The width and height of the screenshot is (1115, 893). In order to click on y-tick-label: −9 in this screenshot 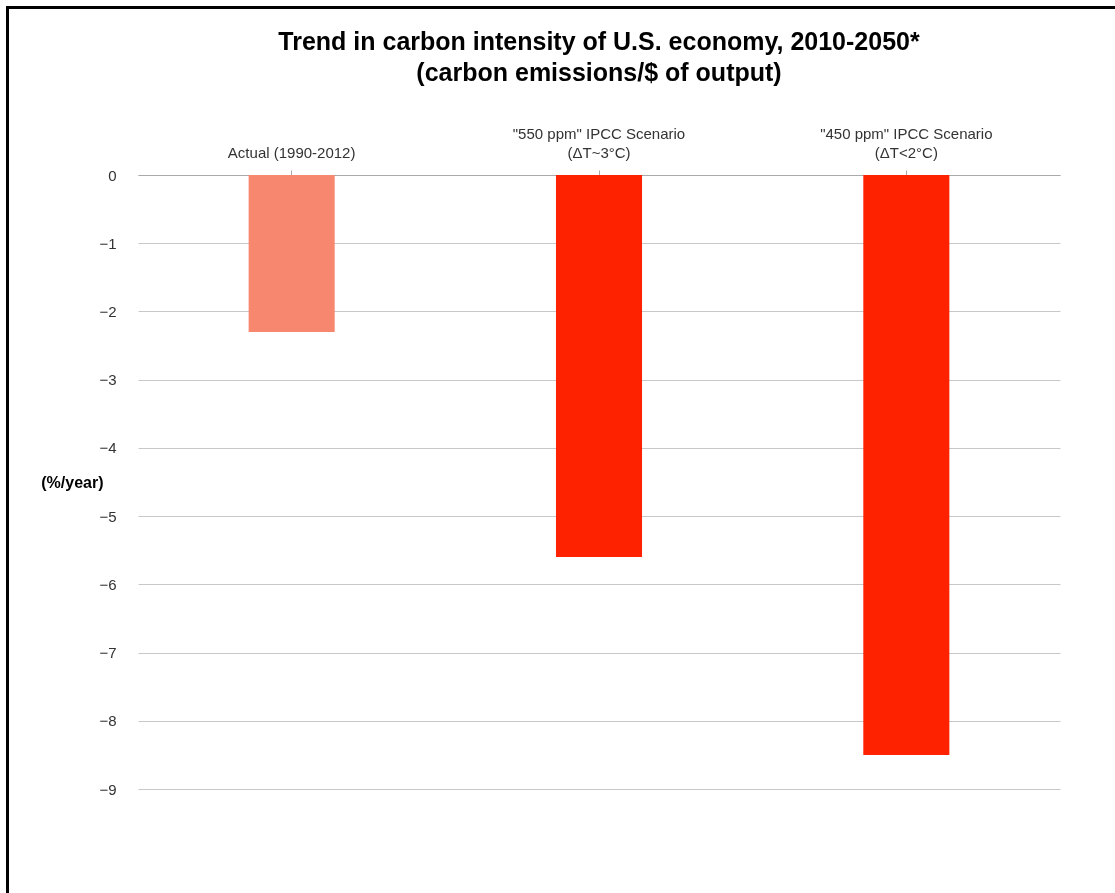, I will do `click(108, 789)`.